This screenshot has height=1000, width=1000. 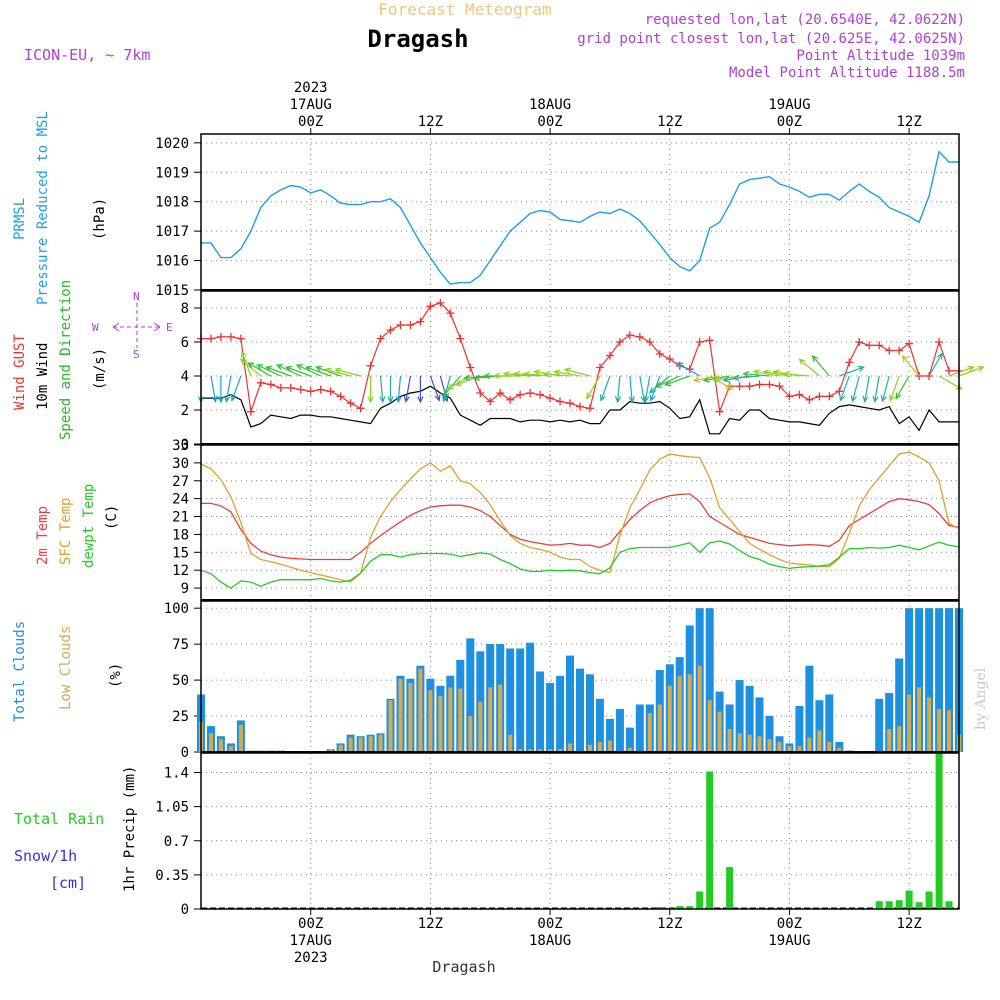 What do you see at coordinates (169, 327) in the screenshot?
I see `compass-e: E` at bounding box center [169, 327].